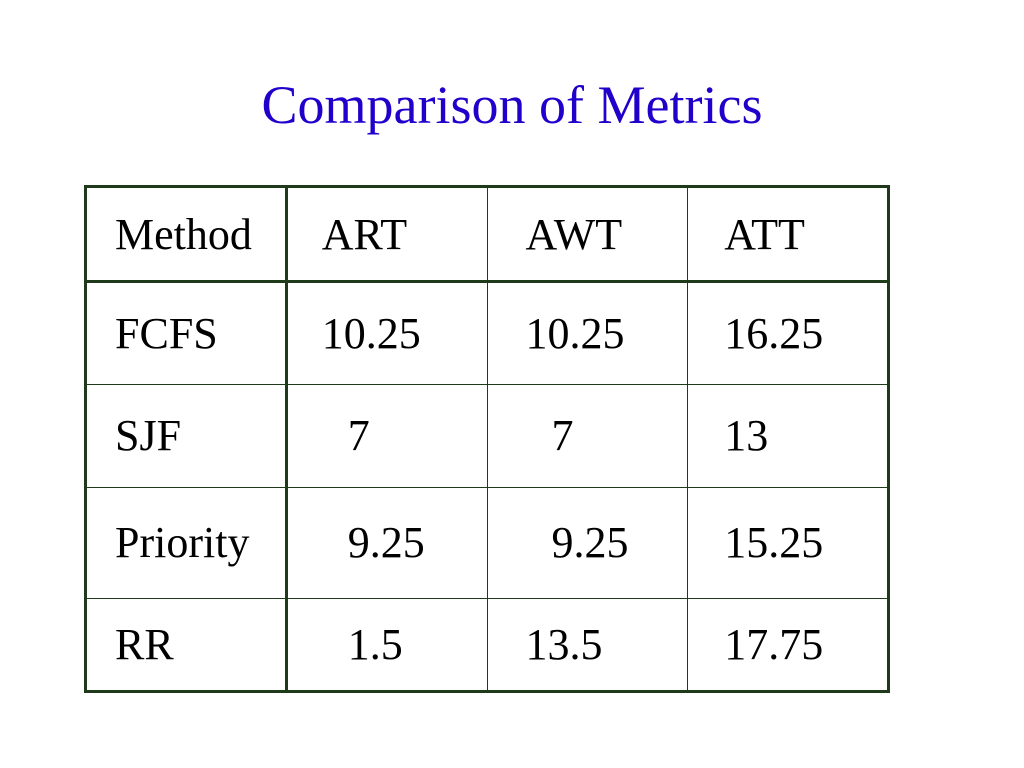 The width and height of the screenshot is (1024, 768). I want to click on cell-method: SJF, so click(186, 436).